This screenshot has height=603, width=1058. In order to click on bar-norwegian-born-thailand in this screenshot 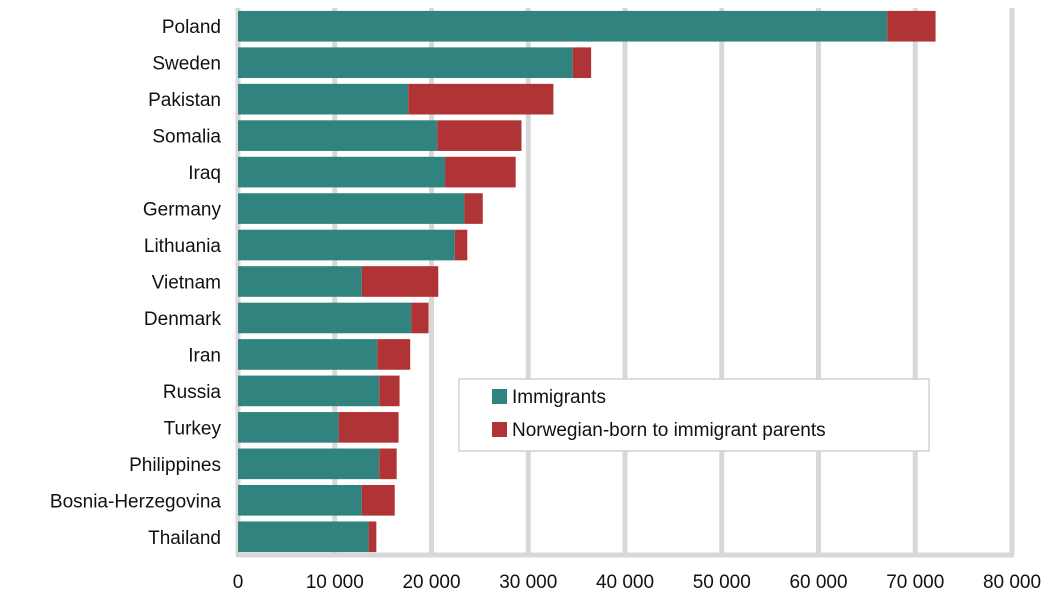, I will do `click(372, 537)`.